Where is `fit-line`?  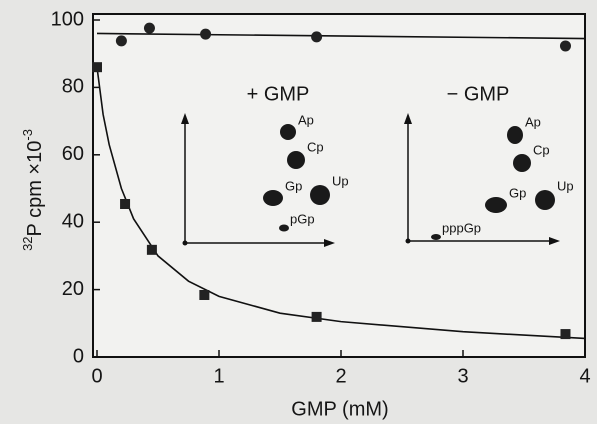 fit-line is located at coordinates (341, 36).